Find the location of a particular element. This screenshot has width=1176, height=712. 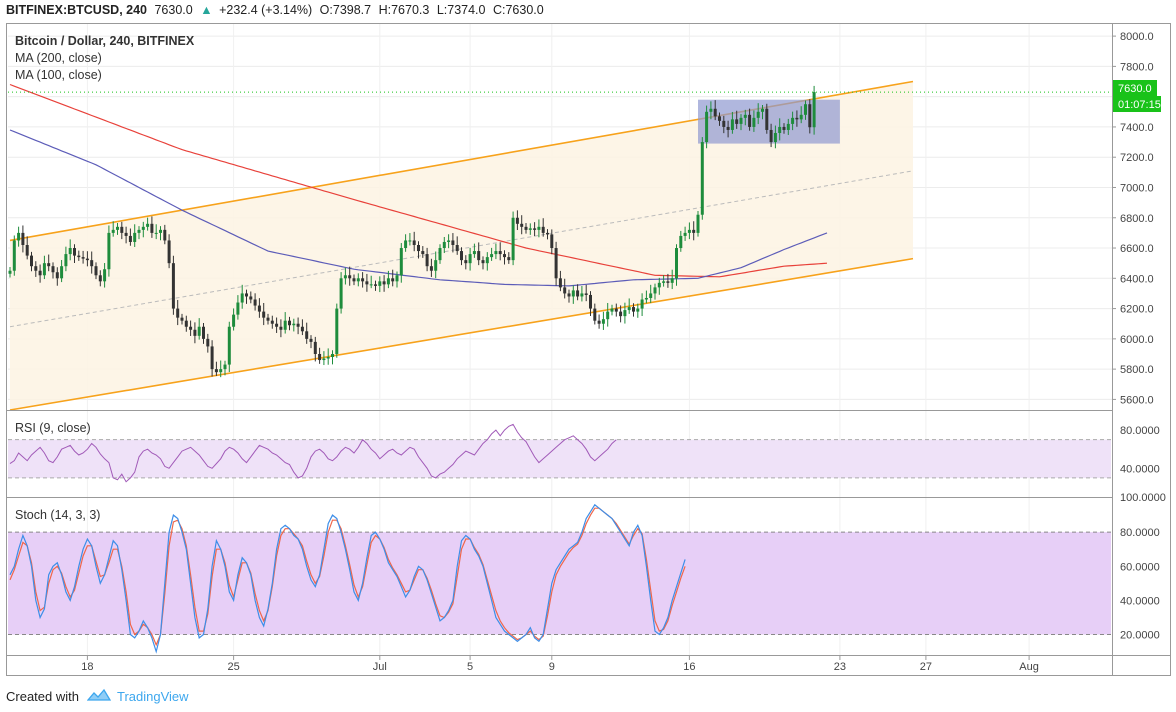

legend-title: Bitcoin / Dollar, 240, BITFINEX is located at coordinates (105, 41).